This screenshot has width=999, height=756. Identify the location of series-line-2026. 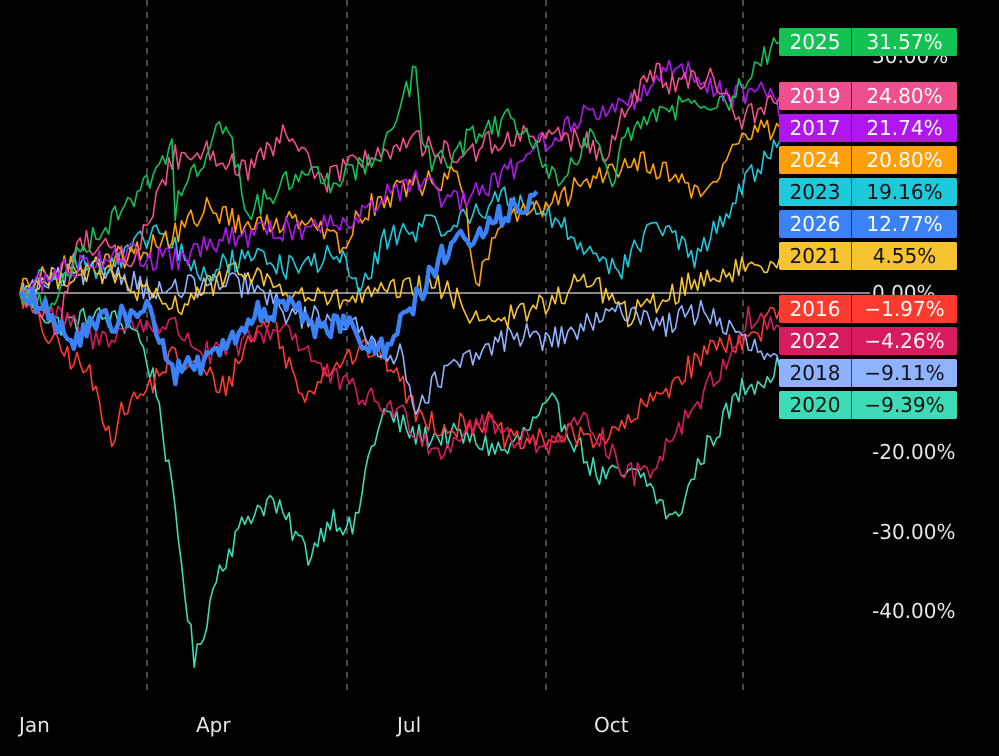
(278, 288).